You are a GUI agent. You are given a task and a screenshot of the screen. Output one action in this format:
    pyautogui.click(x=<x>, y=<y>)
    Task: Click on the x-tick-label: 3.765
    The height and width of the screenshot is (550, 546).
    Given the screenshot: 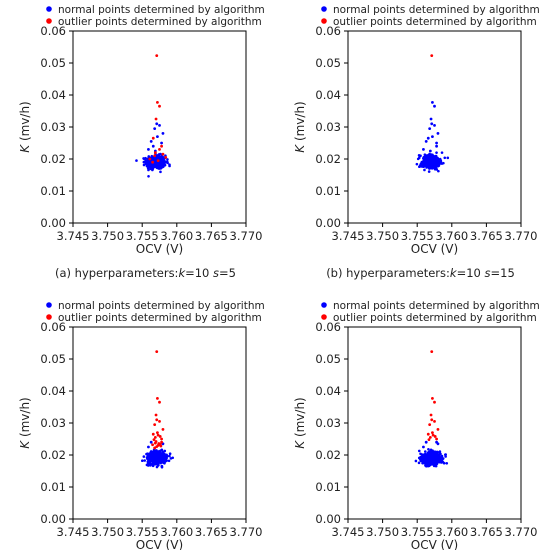 What is the action you would take?
    pyautogui.click(x=211, y=236)
    